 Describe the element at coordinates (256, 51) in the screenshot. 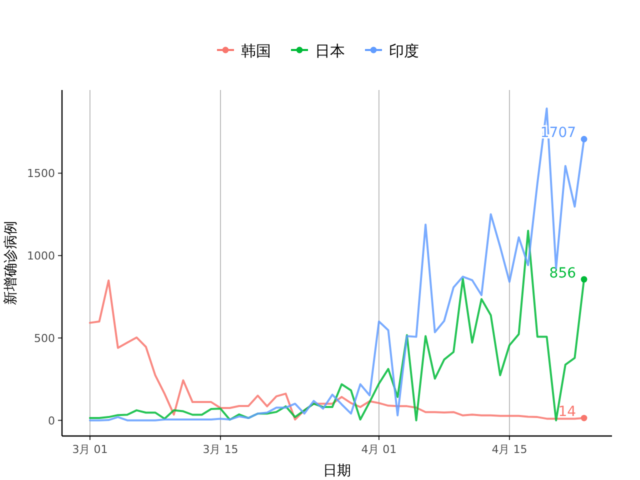

I see `legend-label: 韩国` at that location.